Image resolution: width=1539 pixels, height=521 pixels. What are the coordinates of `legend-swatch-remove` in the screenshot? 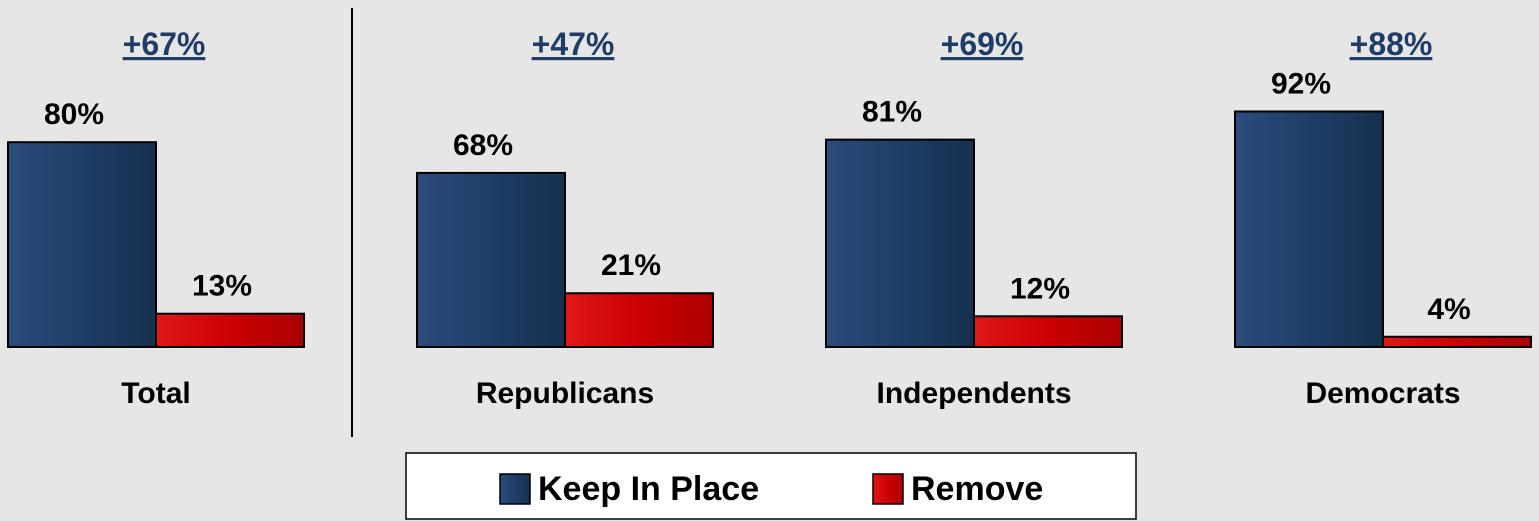 It's located at (888, 489).